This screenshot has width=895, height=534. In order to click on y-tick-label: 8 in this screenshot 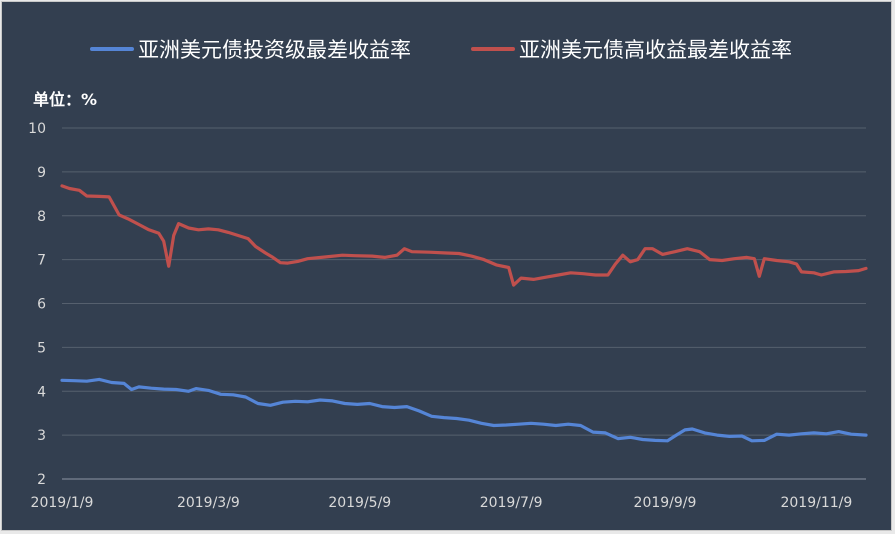, I will do `click(41, 217)`.